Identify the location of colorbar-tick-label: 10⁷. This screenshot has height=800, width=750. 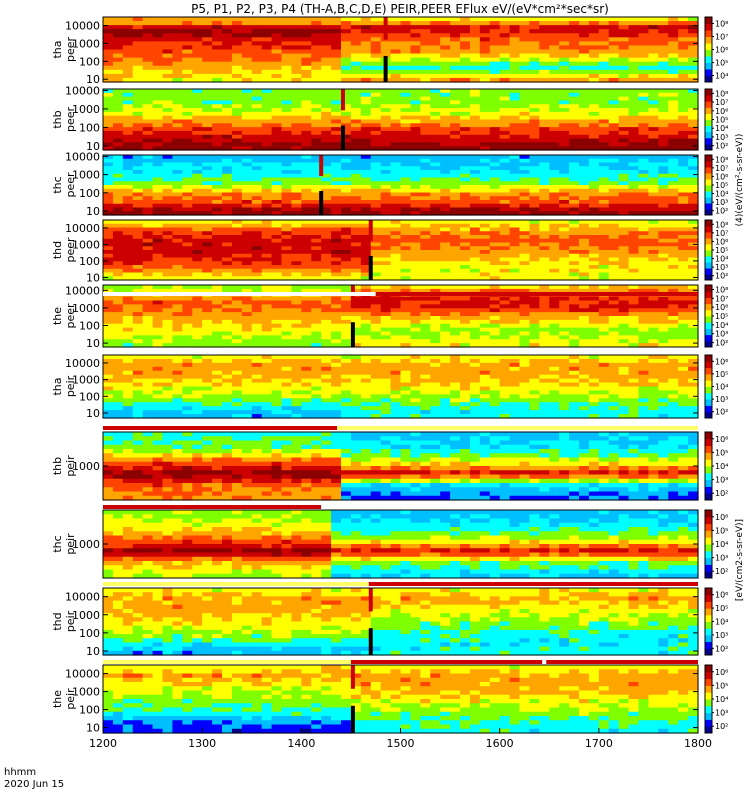
(721, 102).